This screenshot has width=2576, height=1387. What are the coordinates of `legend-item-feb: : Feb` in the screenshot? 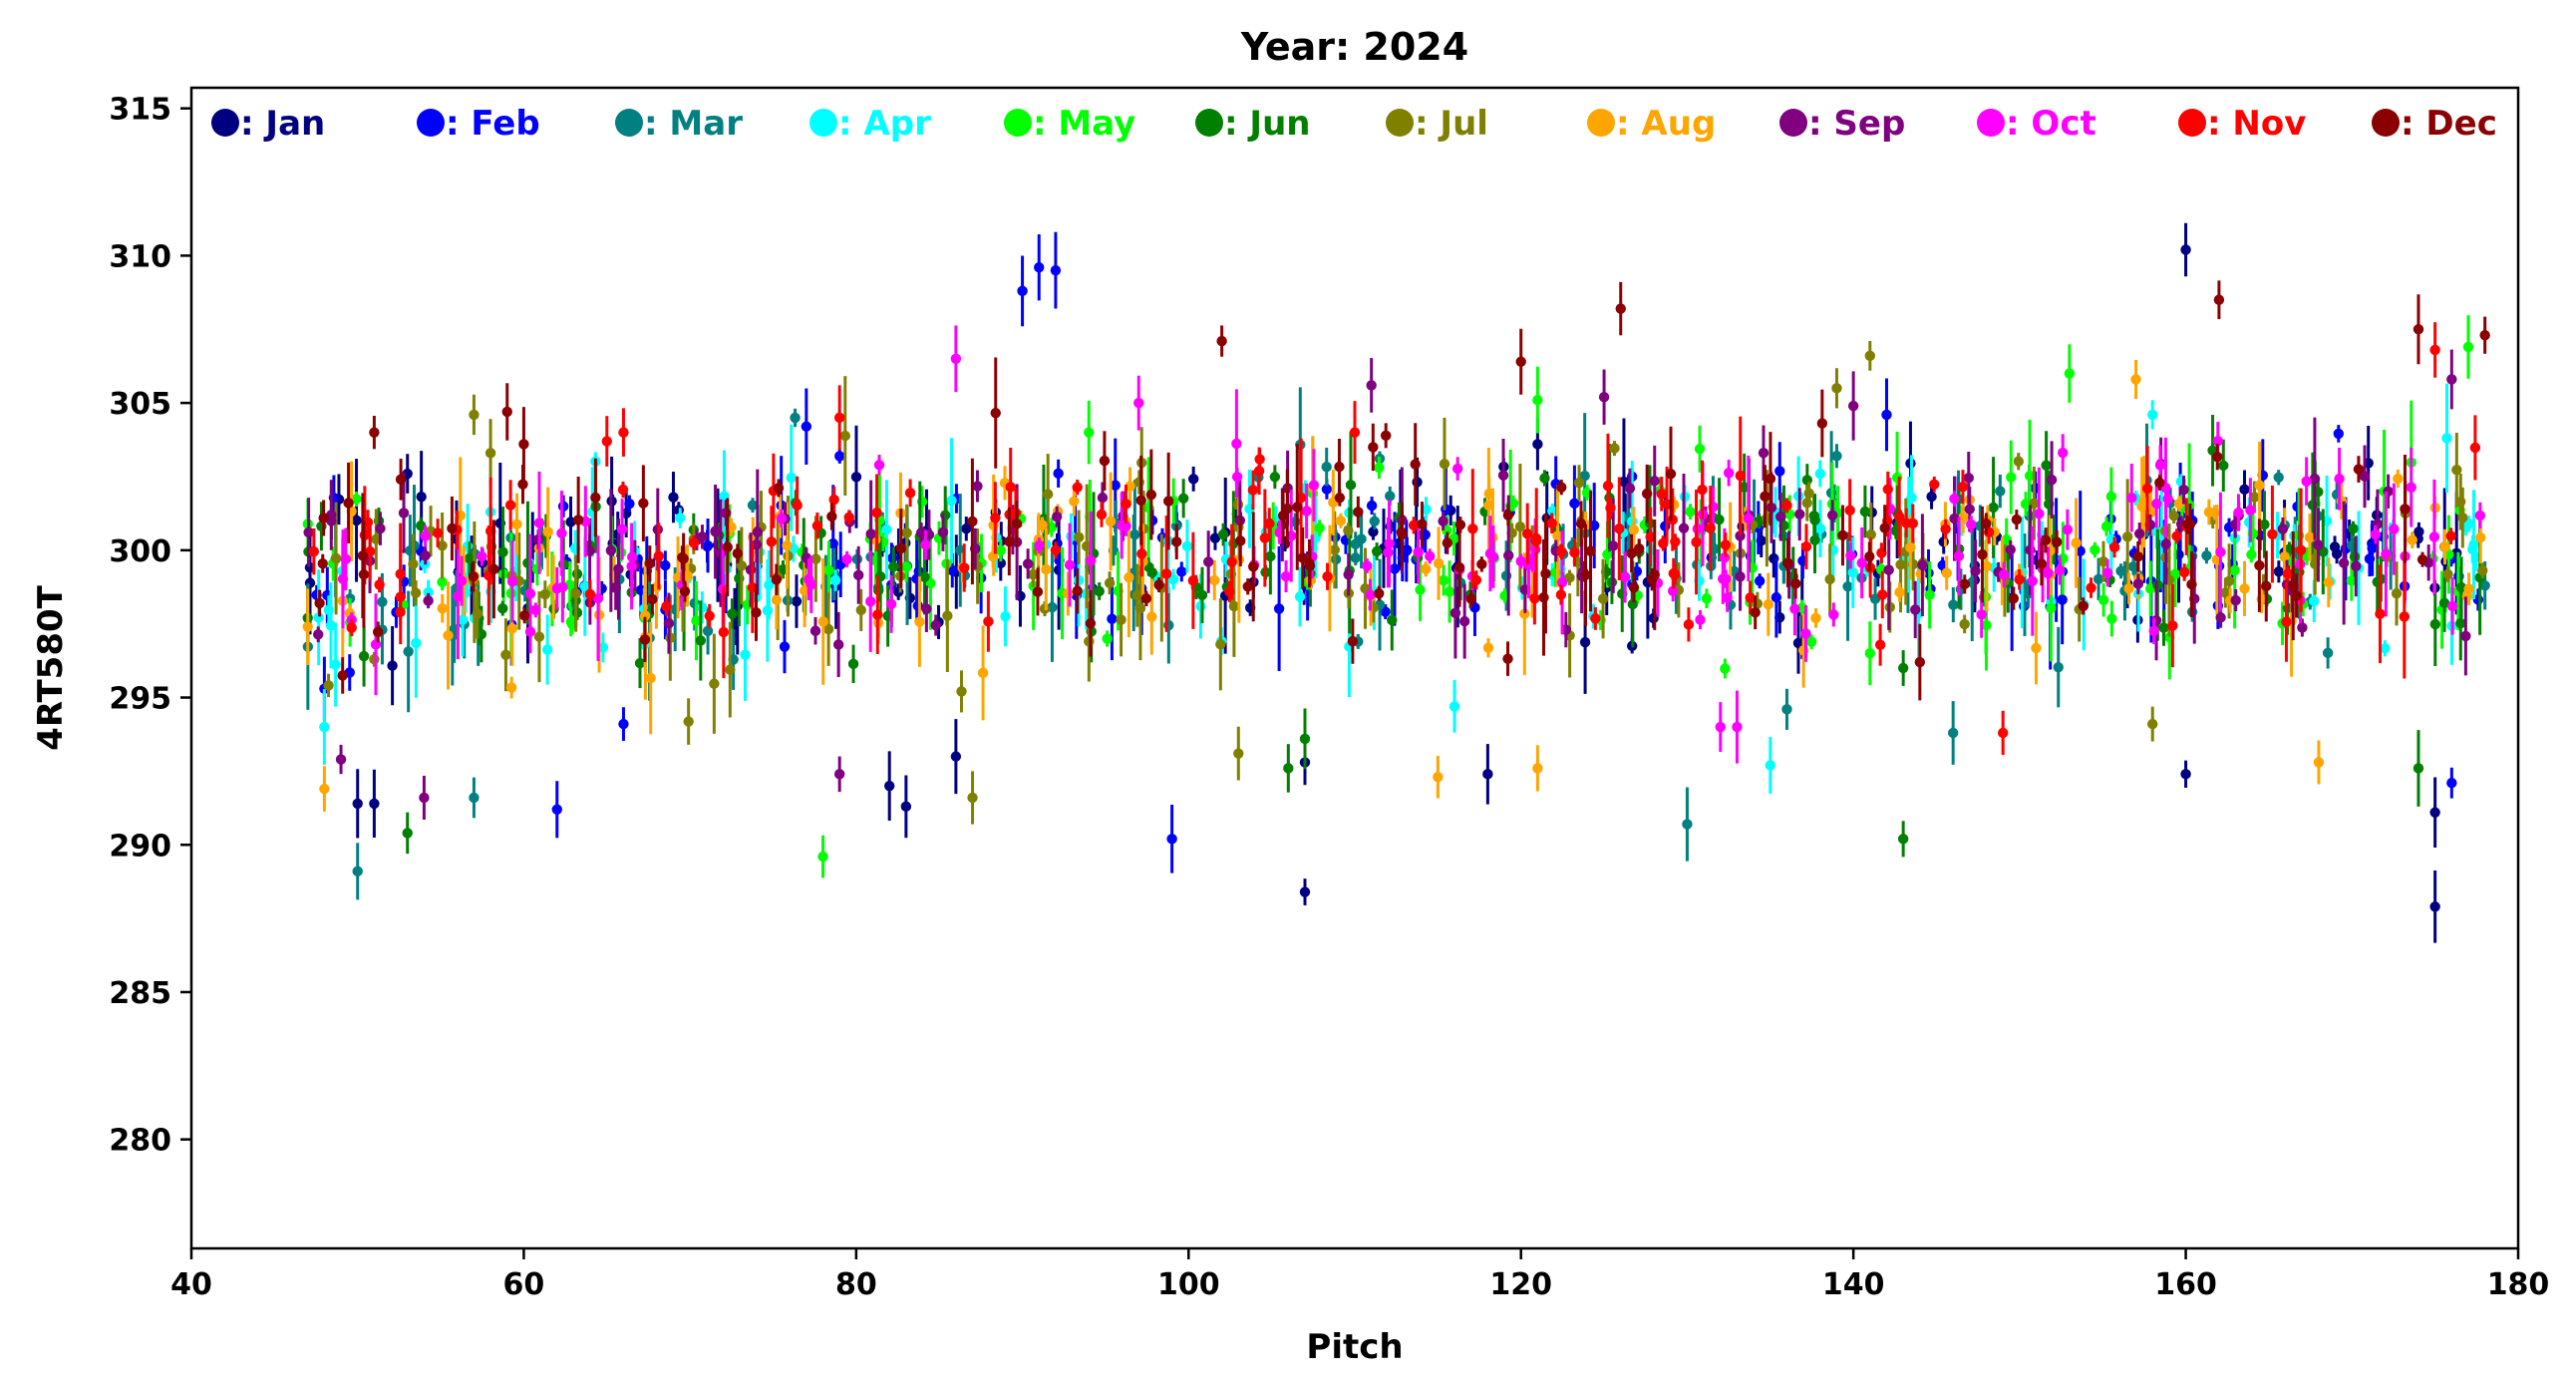 It's located at (478, 124).